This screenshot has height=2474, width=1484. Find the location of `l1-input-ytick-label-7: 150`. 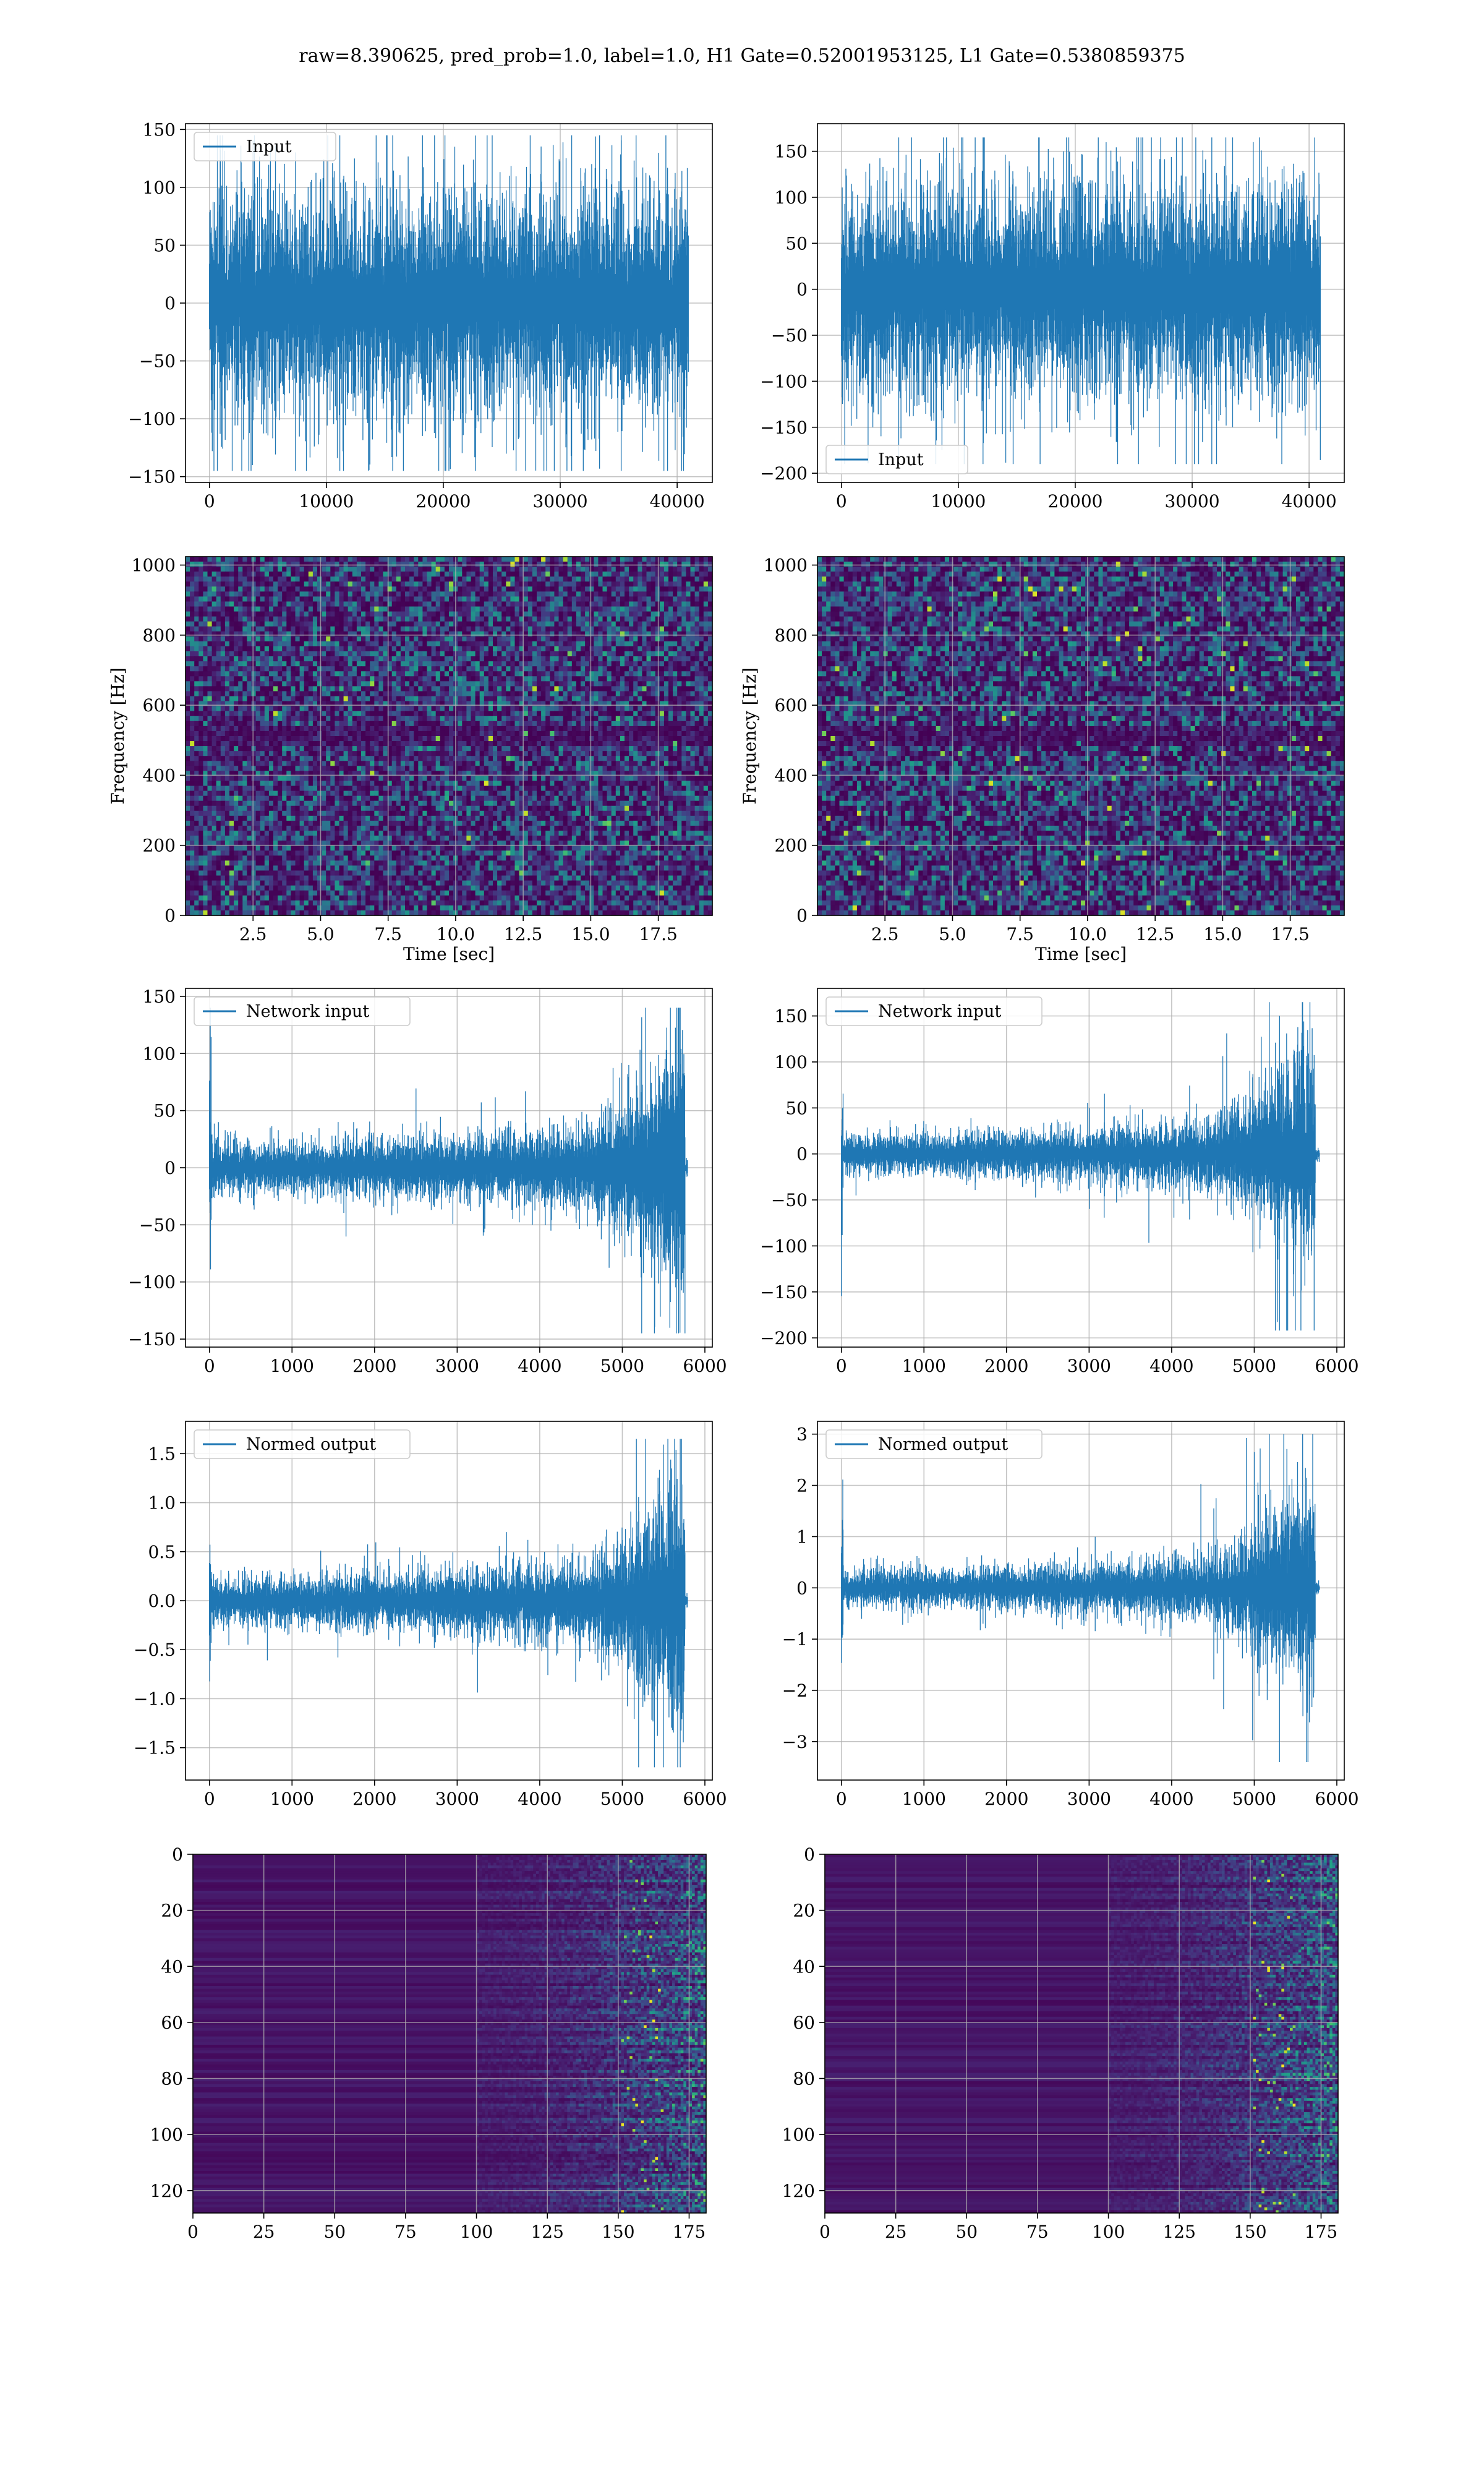

l1-input-ytick-label-7: 150 is located at coordinates (791, 152).